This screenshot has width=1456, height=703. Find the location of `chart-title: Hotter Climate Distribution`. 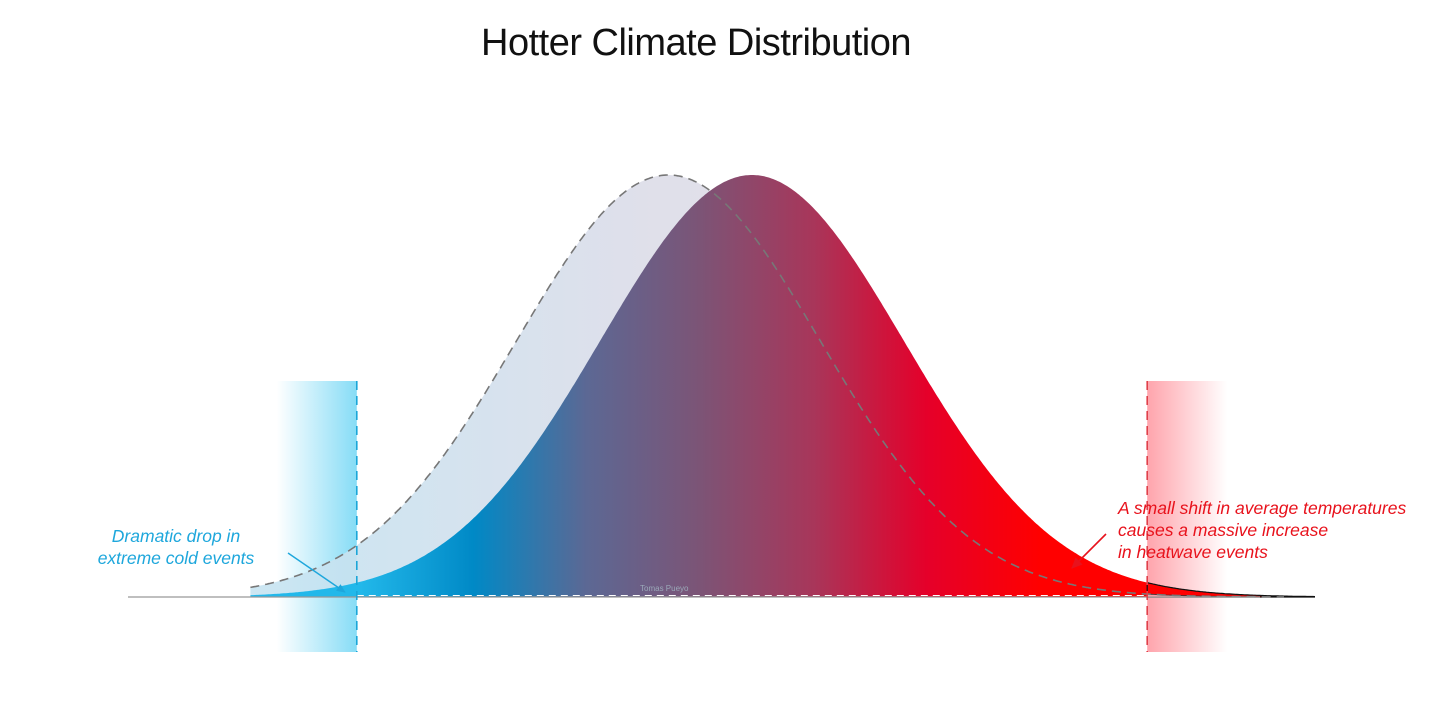

chart-title: Hotter Climate Distribution is located at coordinates (696, 43).